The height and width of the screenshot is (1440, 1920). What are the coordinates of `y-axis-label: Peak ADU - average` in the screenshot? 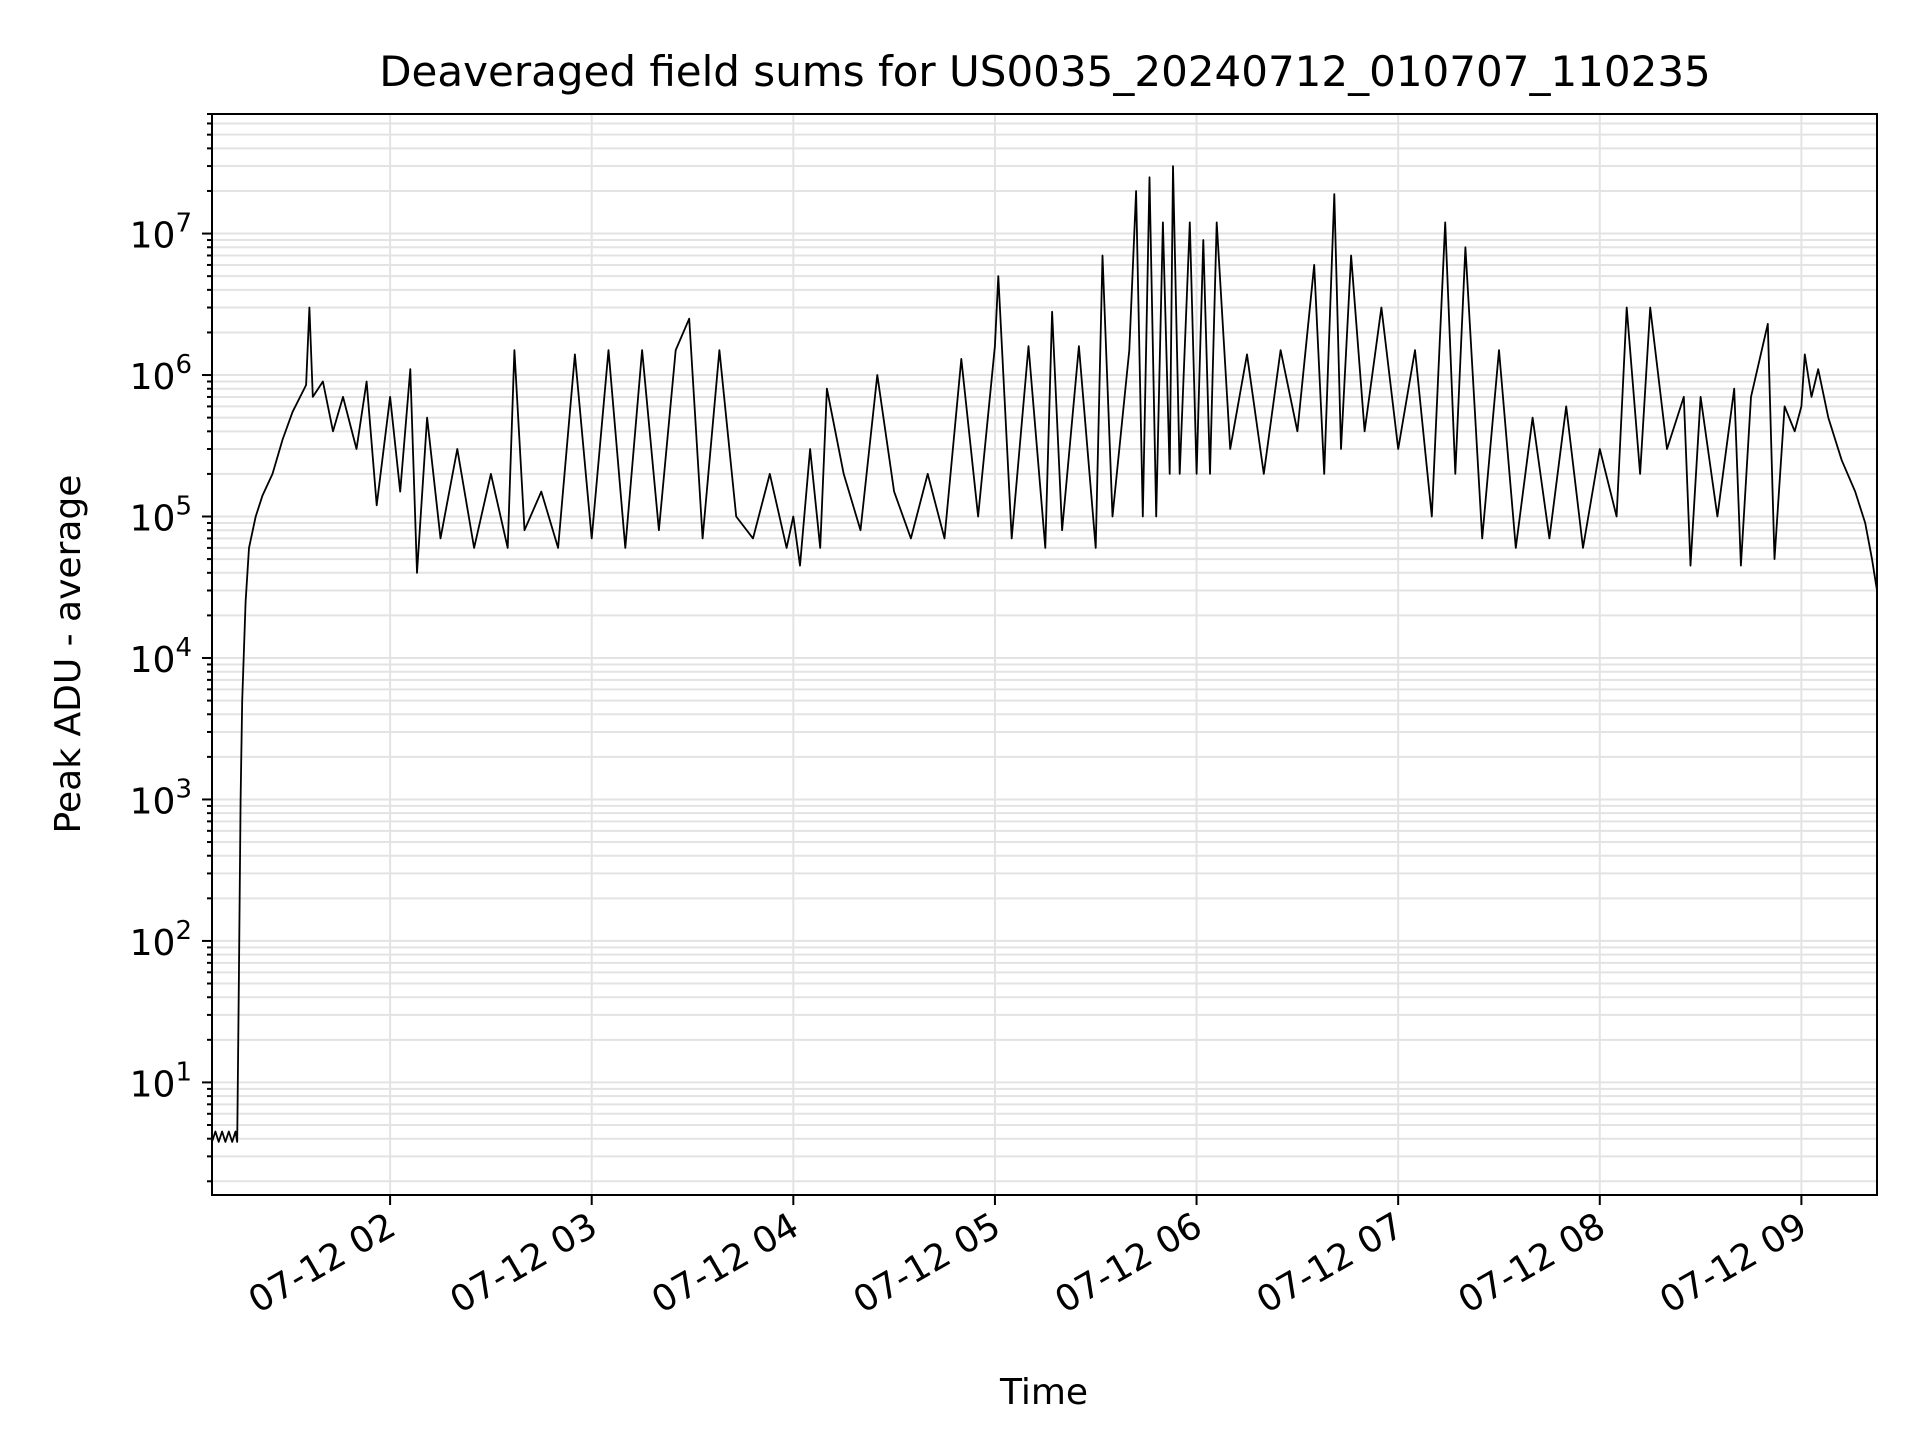 It's located at (68, 654).